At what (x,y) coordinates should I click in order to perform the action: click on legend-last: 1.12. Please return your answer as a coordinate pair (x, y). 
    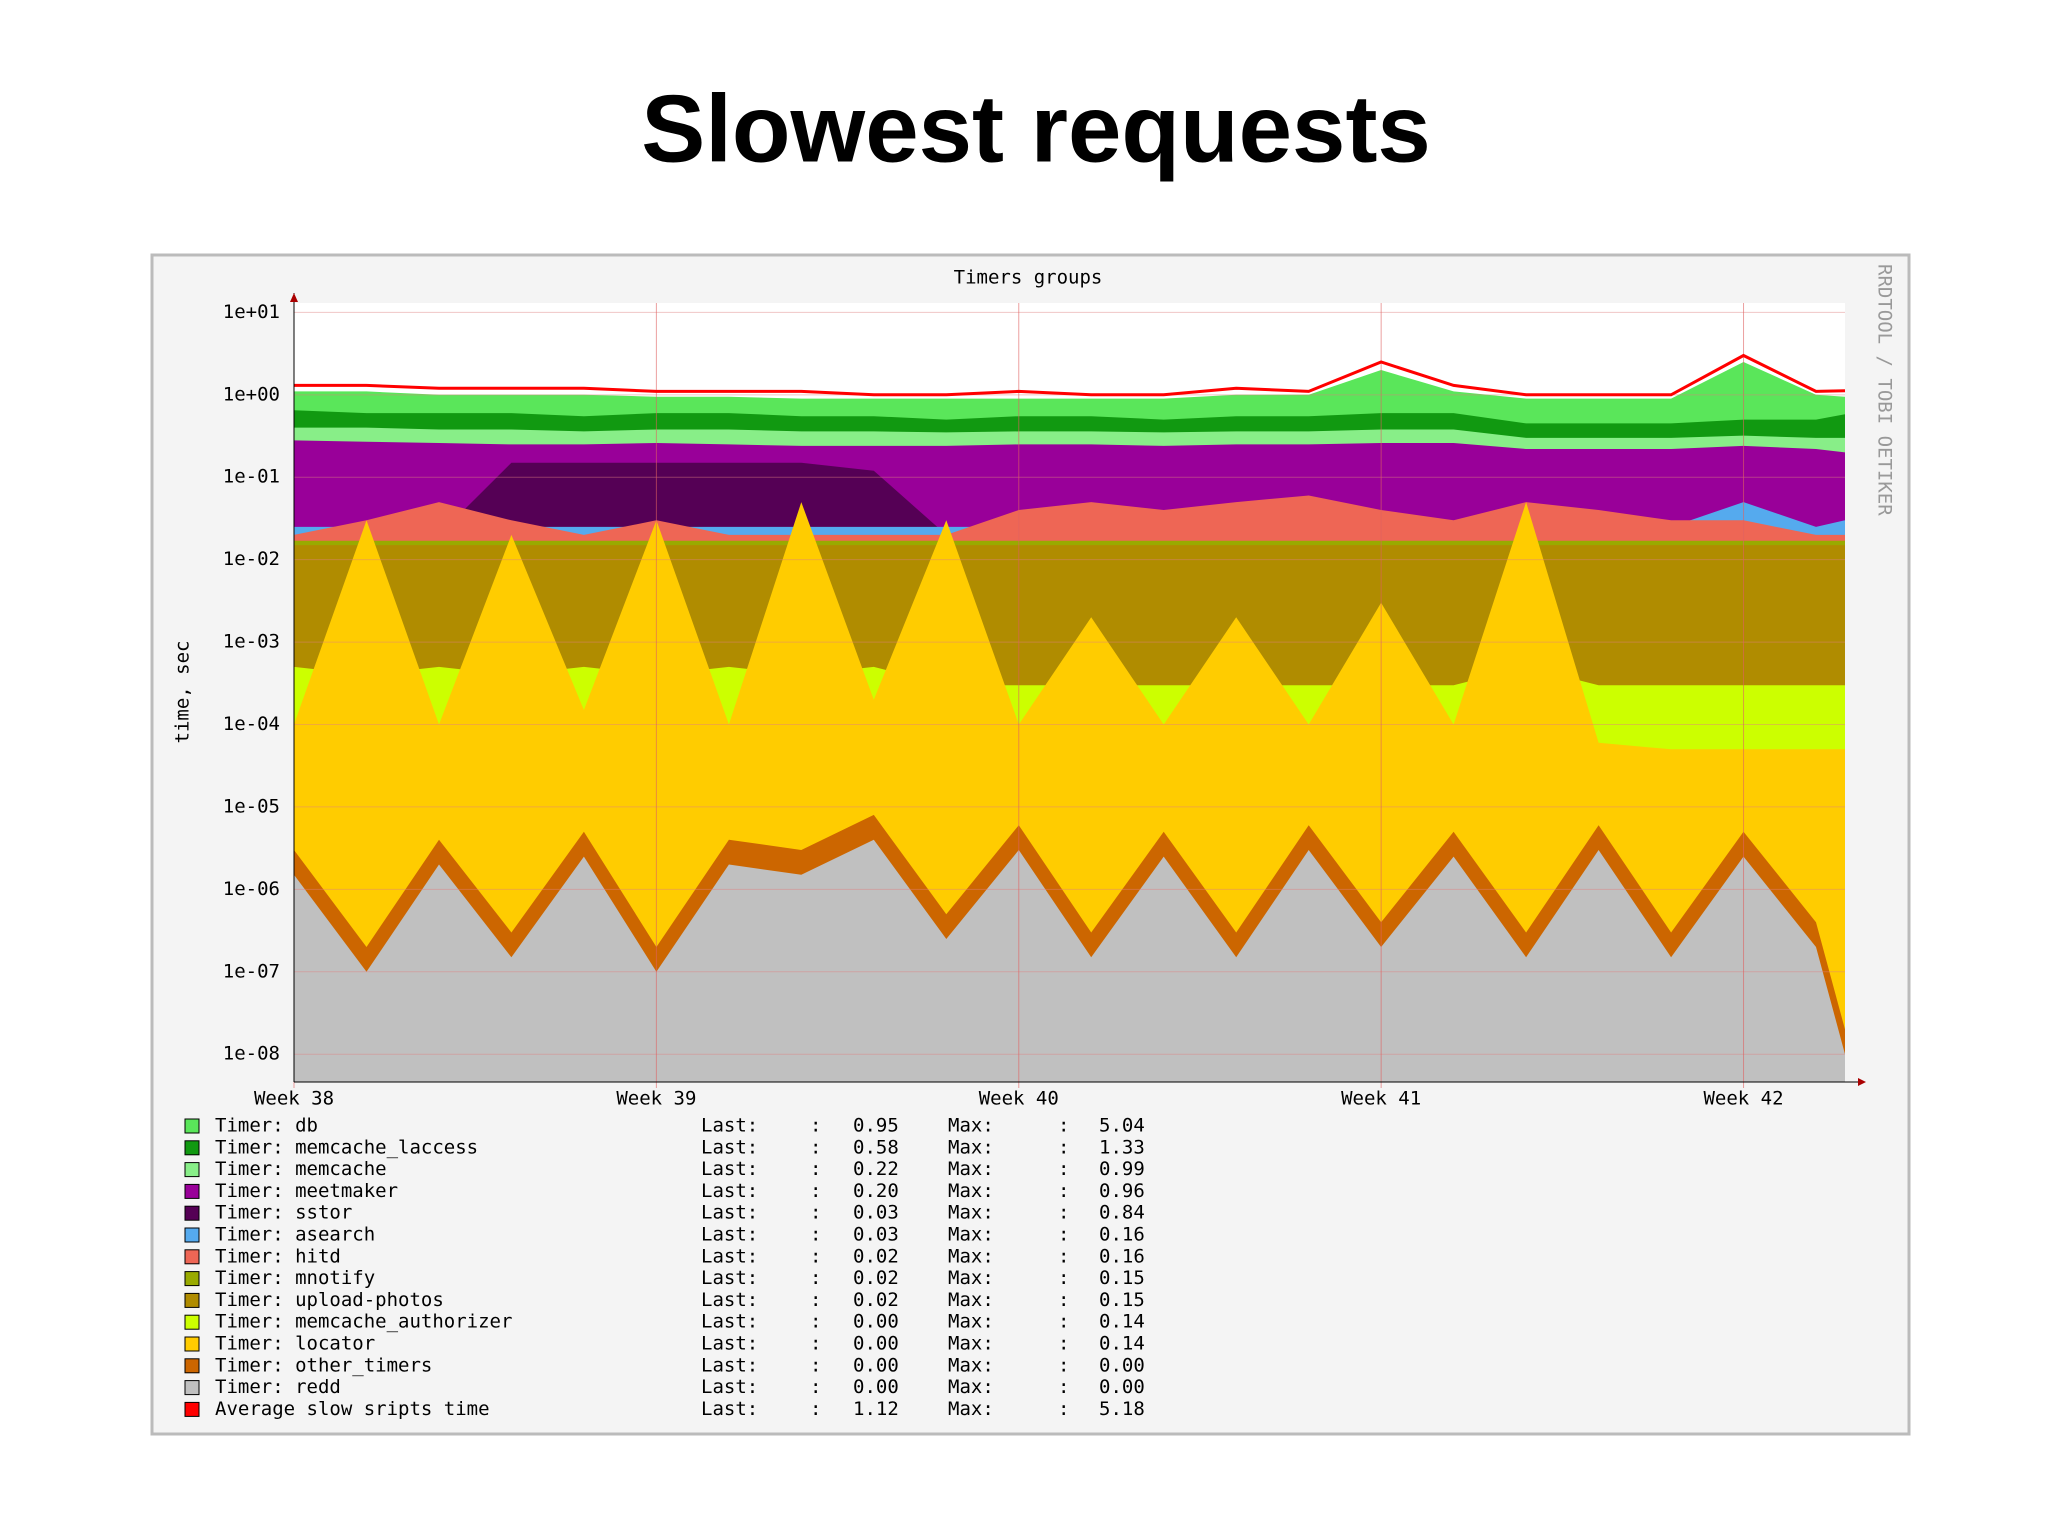
    Looking at the image, I should click on (876, 1409).